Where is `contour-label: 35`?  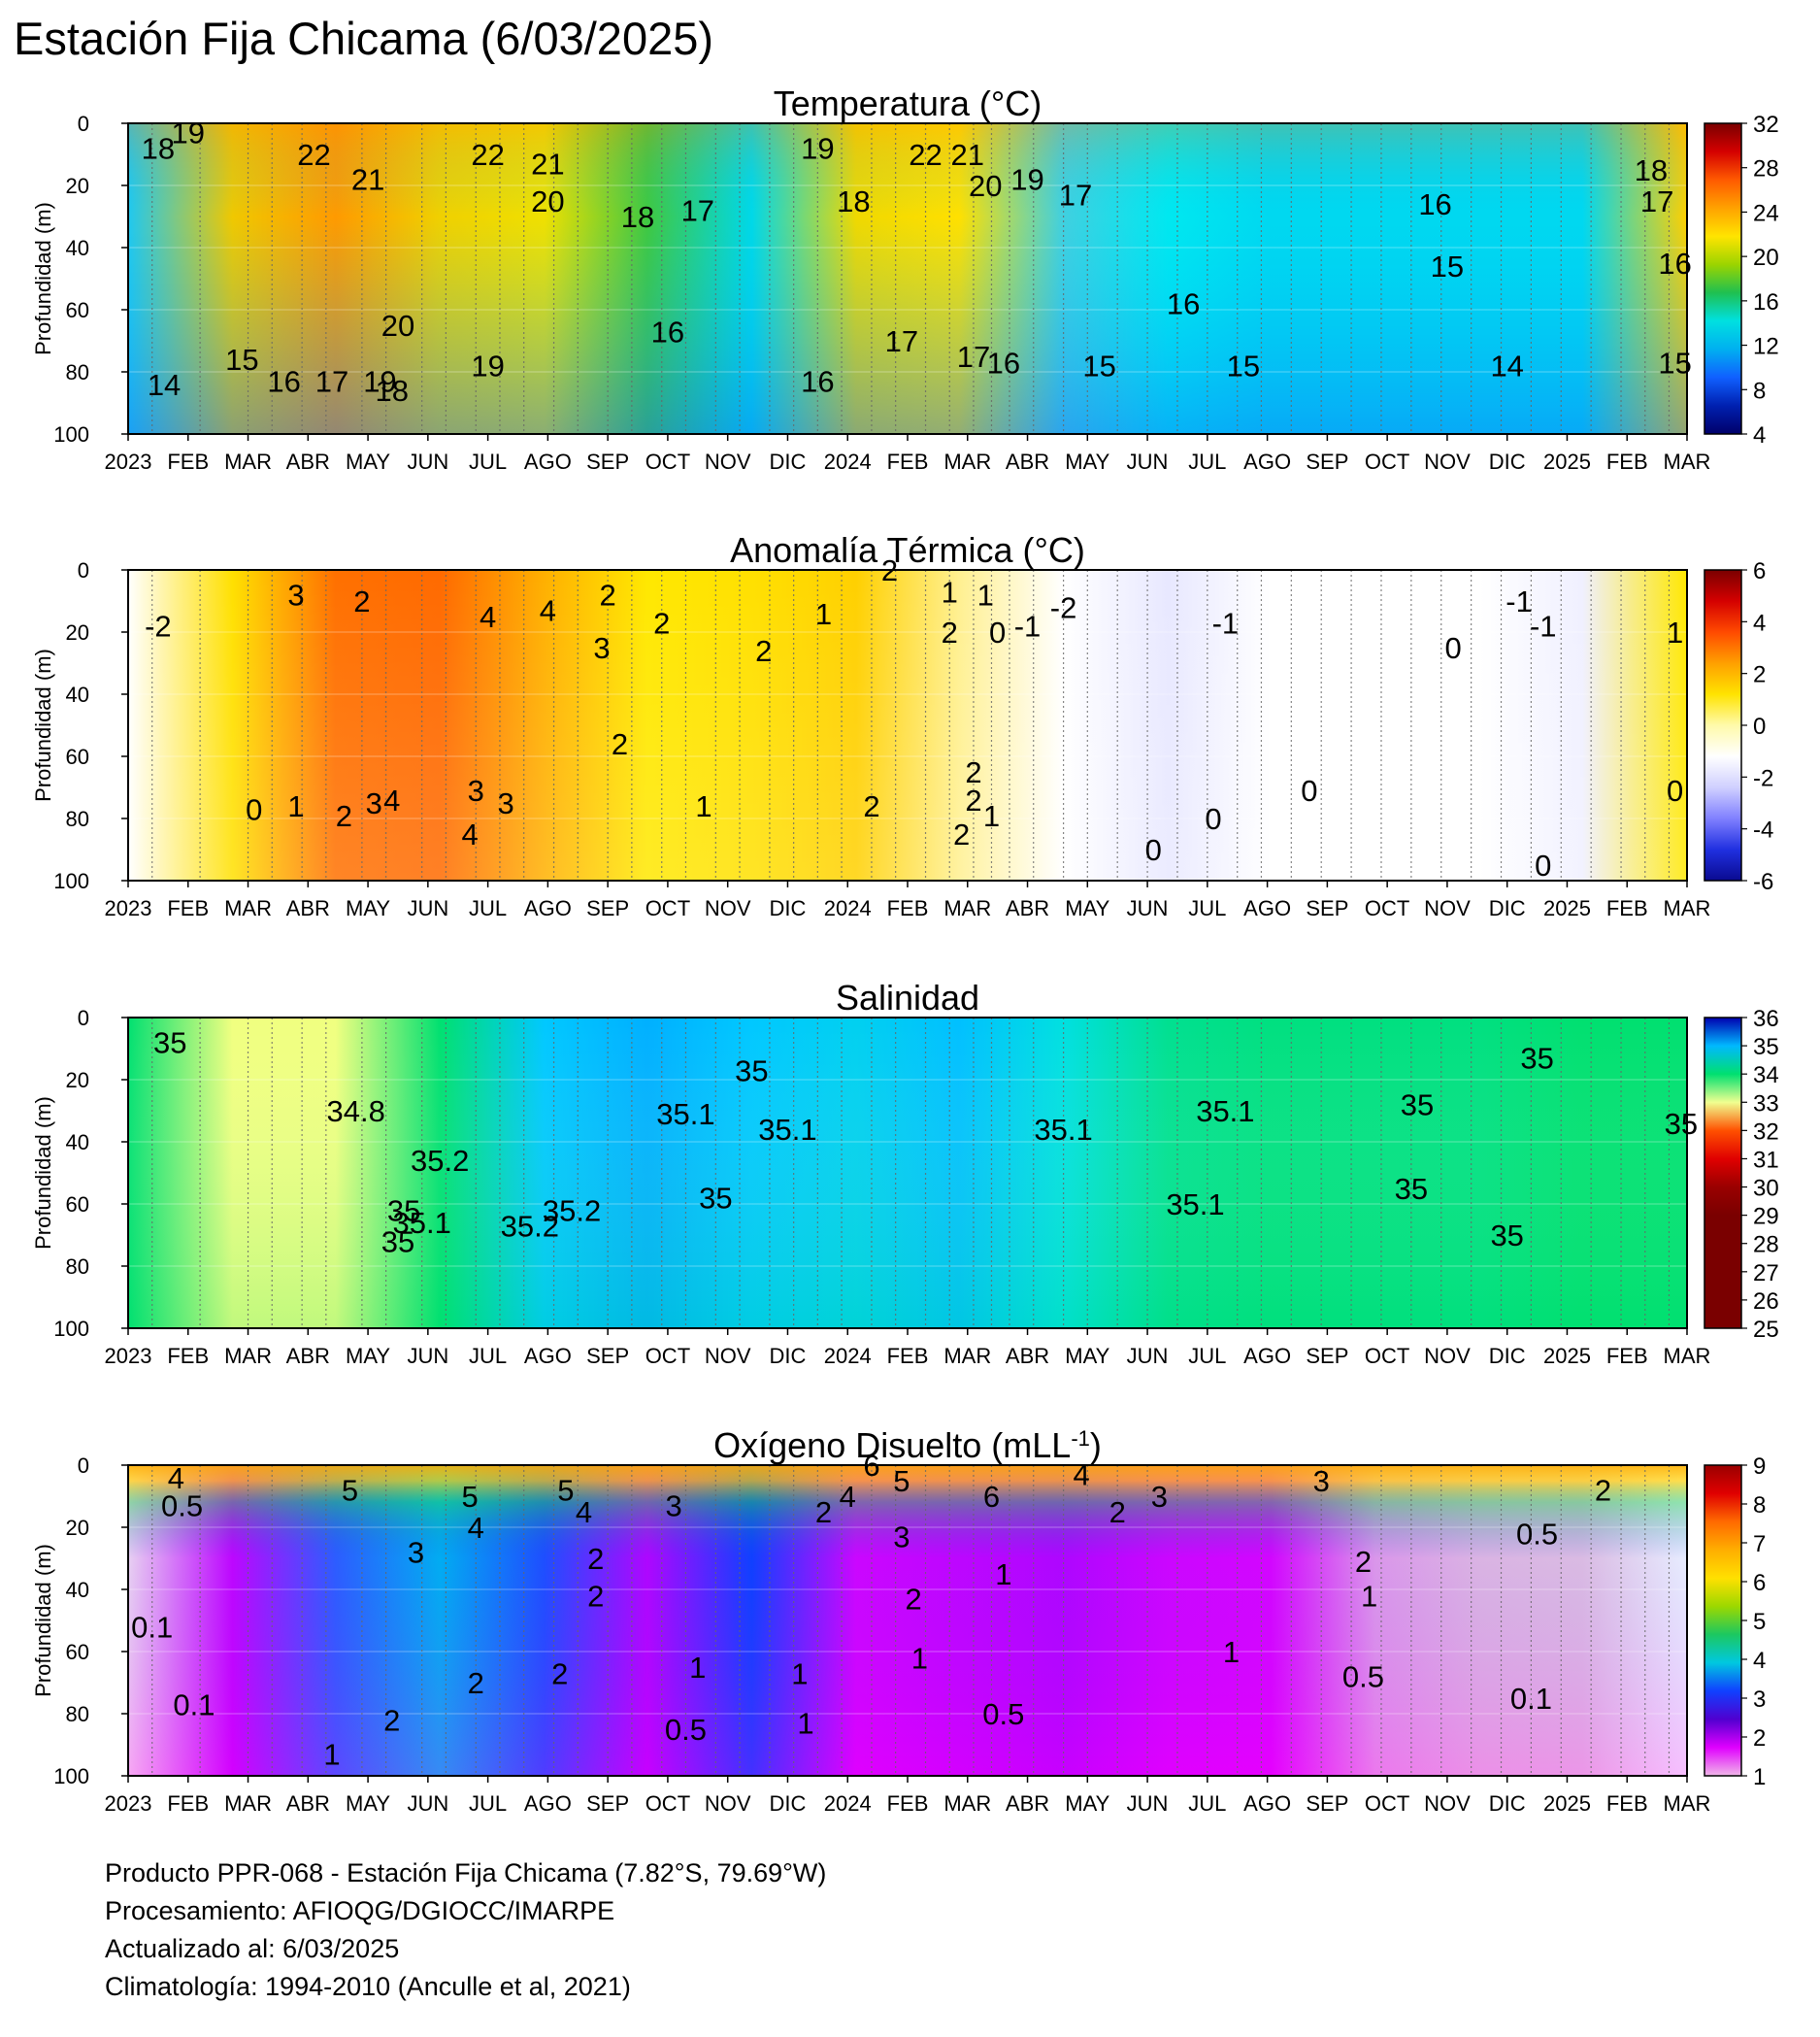 contour-label: 35 is located at coordinates (1411, 1189).